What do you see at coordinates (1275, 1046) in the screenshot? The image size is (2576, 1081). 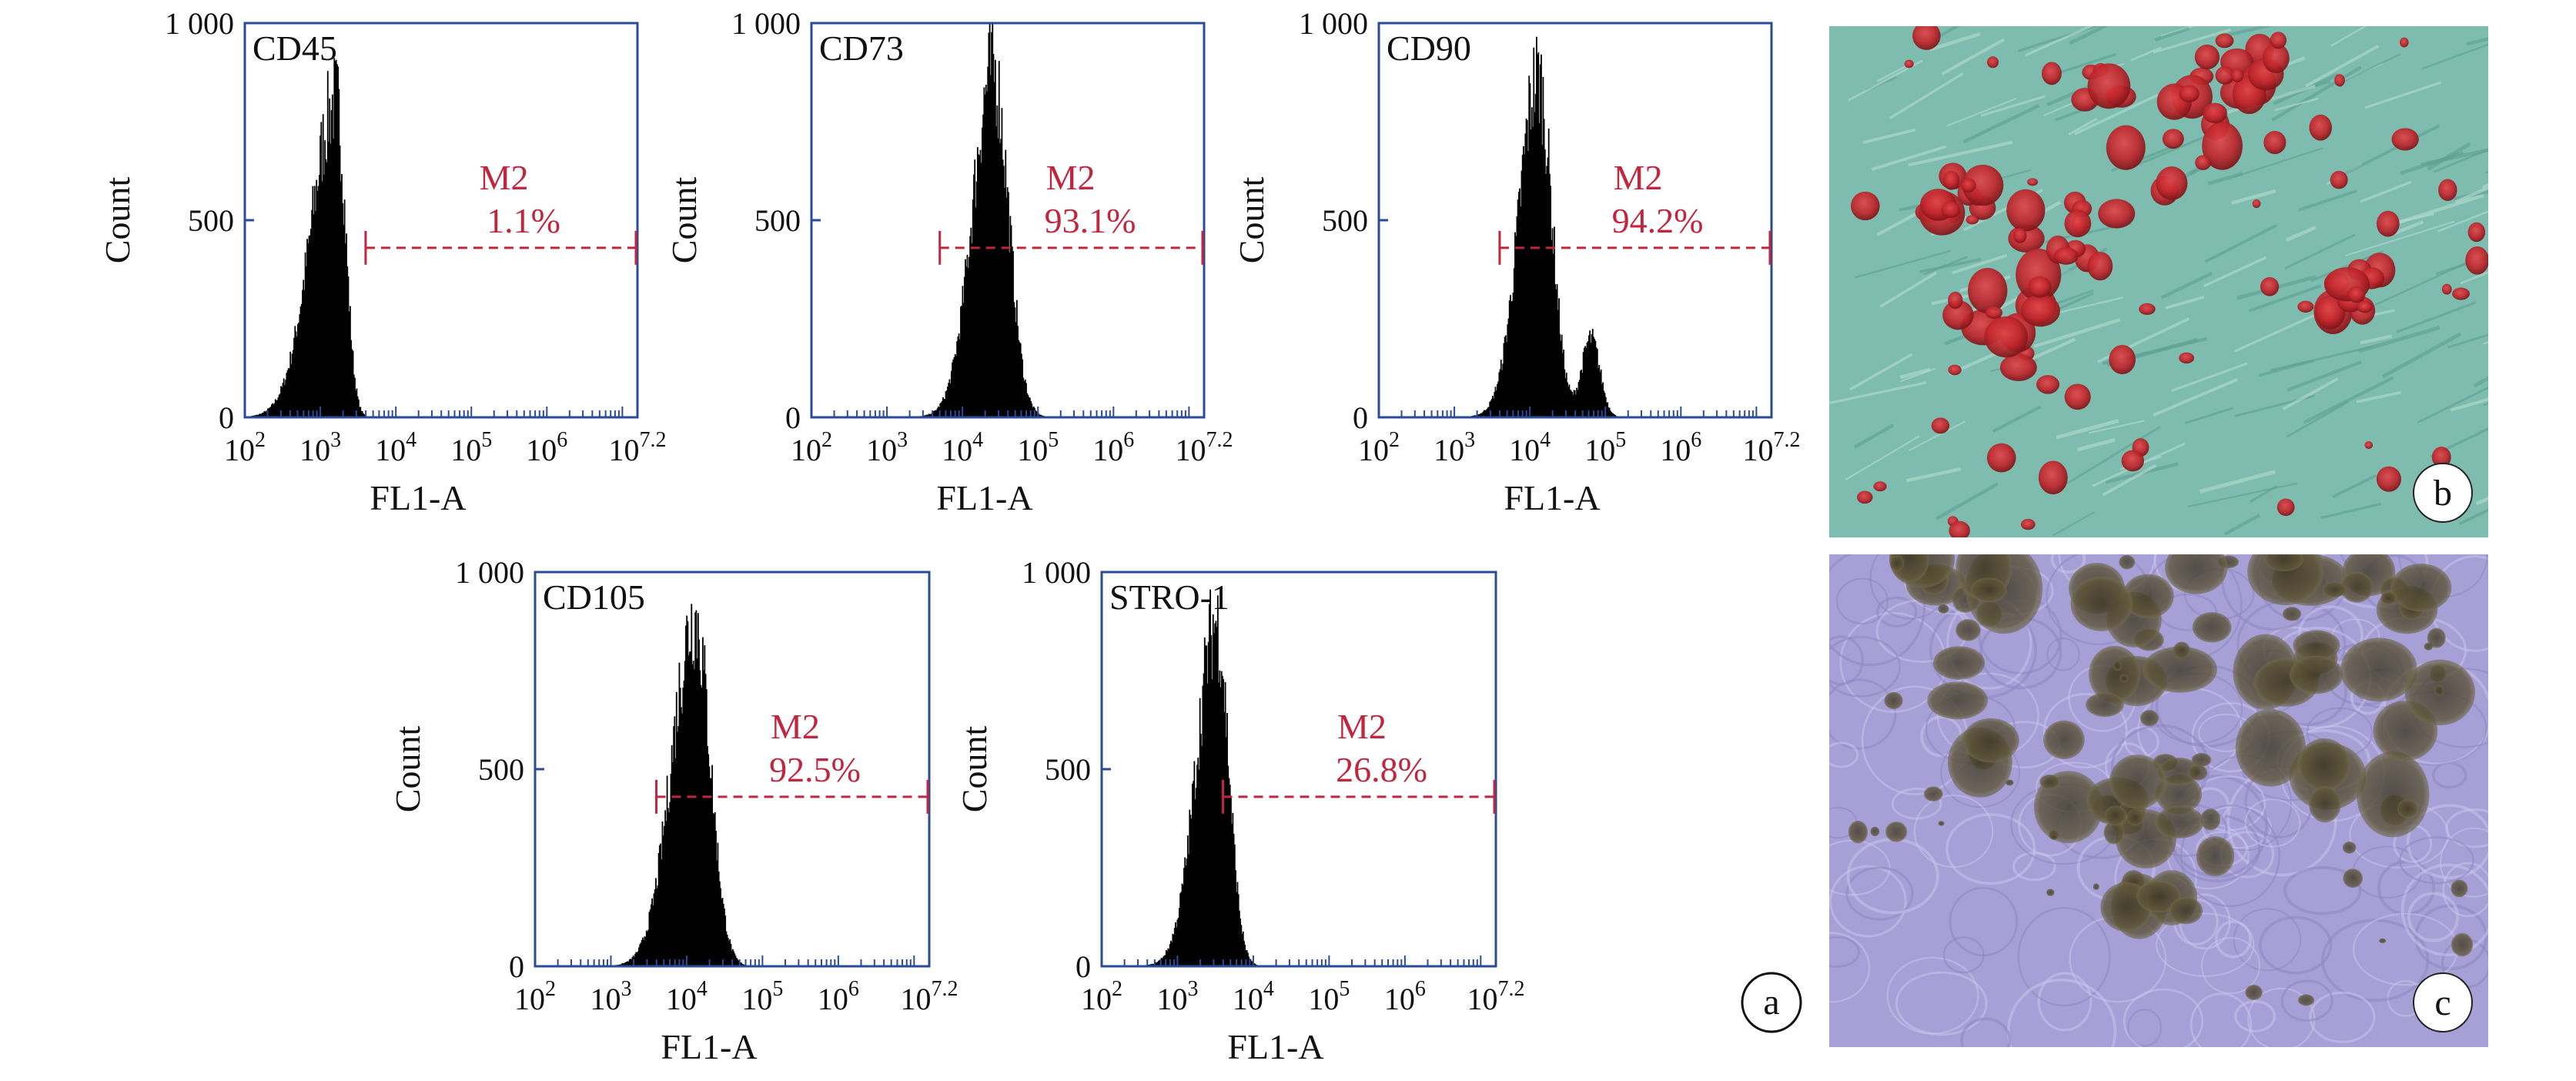 I see `x-axis-title: FL1-A` at bounding box center [1275, 1046].